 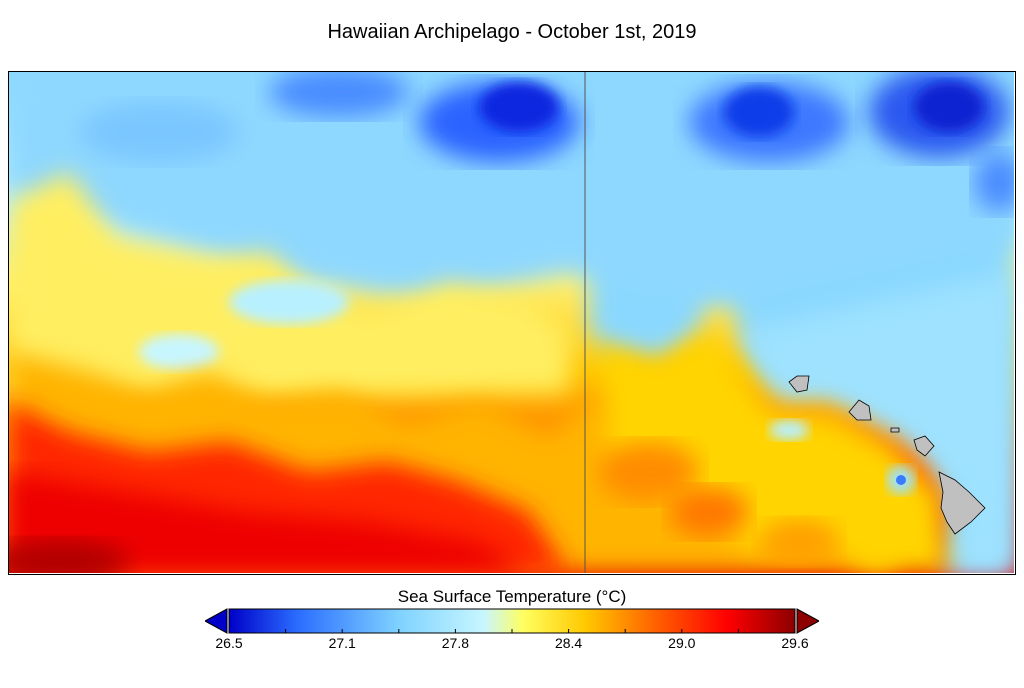 I want to click on island-hawaii, so click(x=962, y=503).